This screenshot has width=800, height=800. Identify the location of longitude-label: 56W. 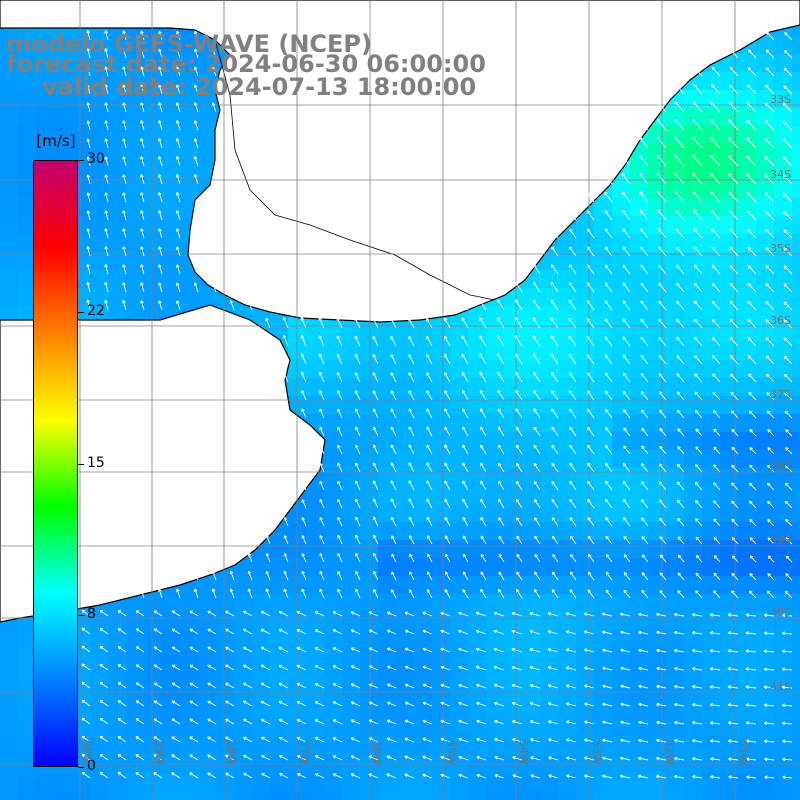
(377, 752).